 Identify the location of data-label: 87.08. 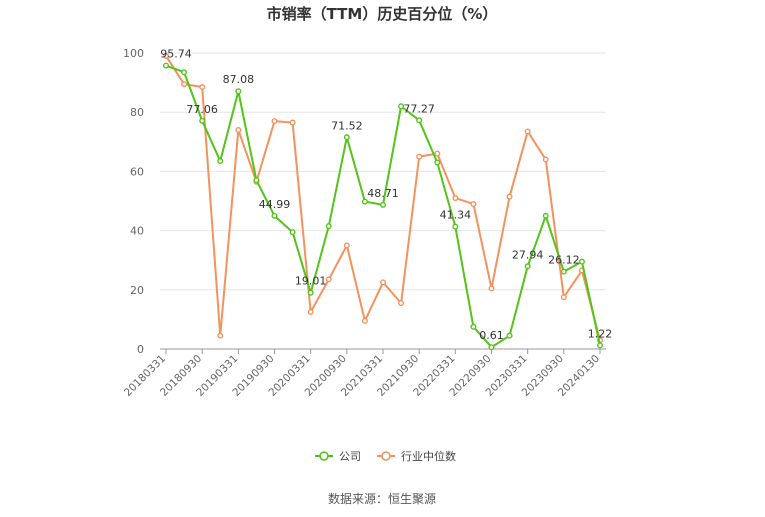
(239, 79).